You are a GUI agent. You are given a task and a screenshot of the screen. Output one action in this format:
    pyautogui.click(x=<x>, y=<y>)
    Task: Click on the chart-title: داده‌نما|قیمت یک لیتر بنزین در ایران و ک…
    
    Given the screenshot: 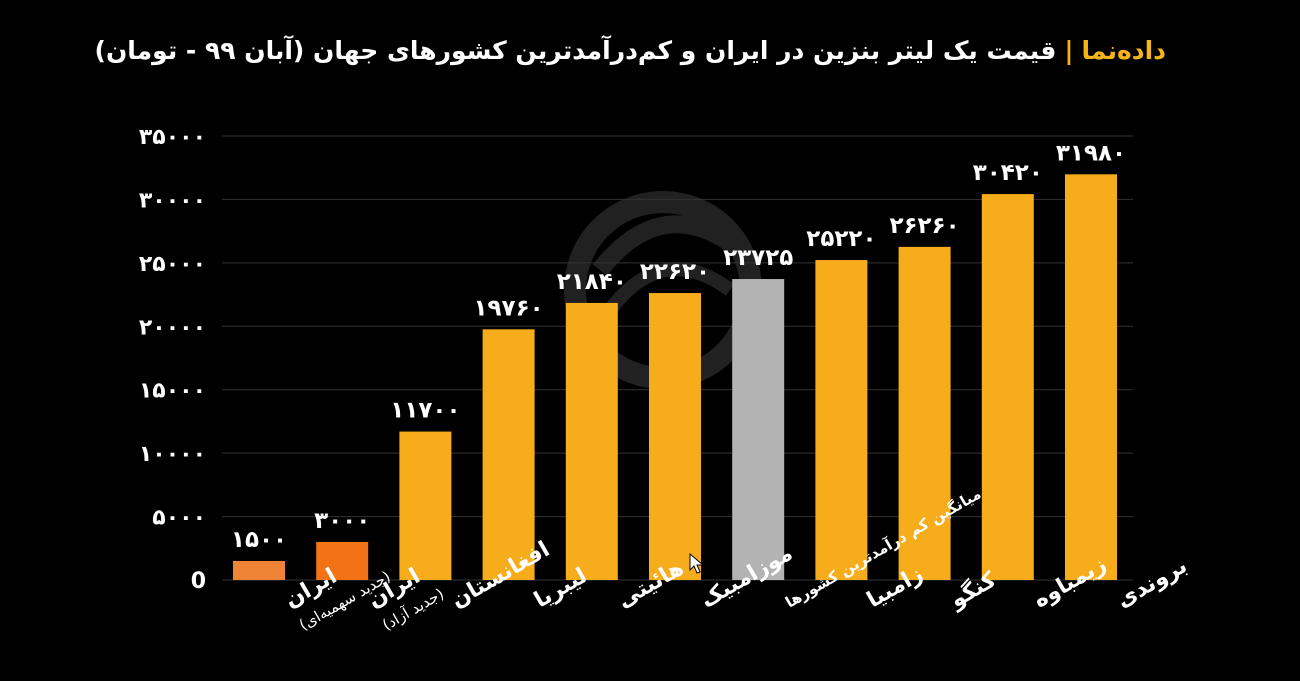 What is the action you would take?
    pyautogui.click(x=630, y=50)
    